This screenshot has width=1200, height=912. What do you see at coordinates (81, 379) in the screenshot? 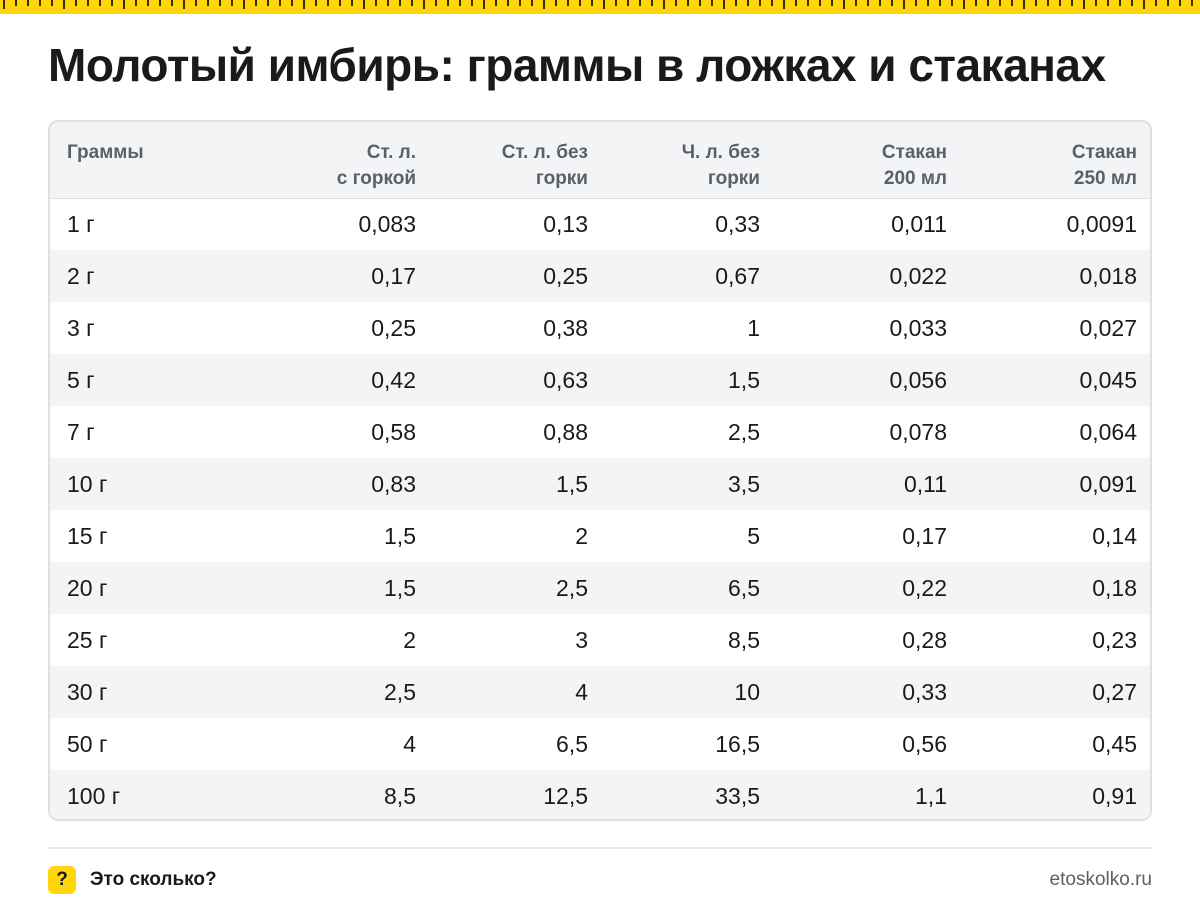
I see `grams-cell: 5 г` at bounding box center [81, 379].